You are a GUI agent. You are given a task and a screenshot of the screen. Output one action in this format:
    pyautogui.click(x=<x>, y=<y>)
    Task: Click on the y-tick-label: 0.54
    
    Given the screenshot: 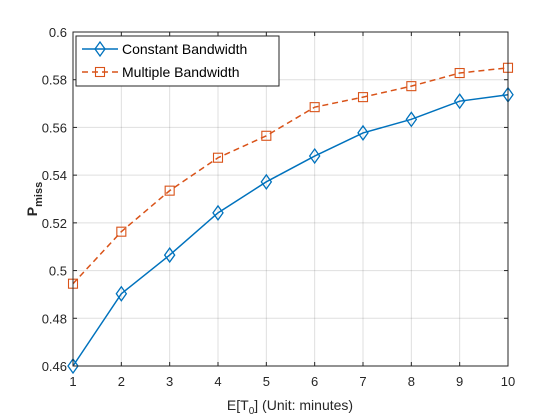 What is the action you would take?
    pyautogui.click(x=54, y=175)
    